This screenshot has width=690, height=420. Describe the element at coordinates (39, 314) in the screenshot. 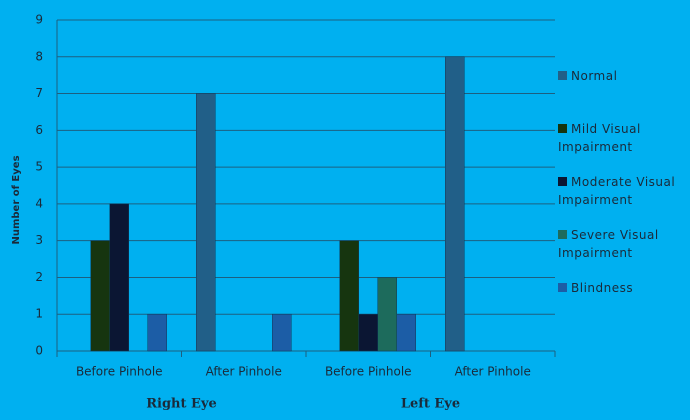

I see `y-tick-label: 1` at that location.